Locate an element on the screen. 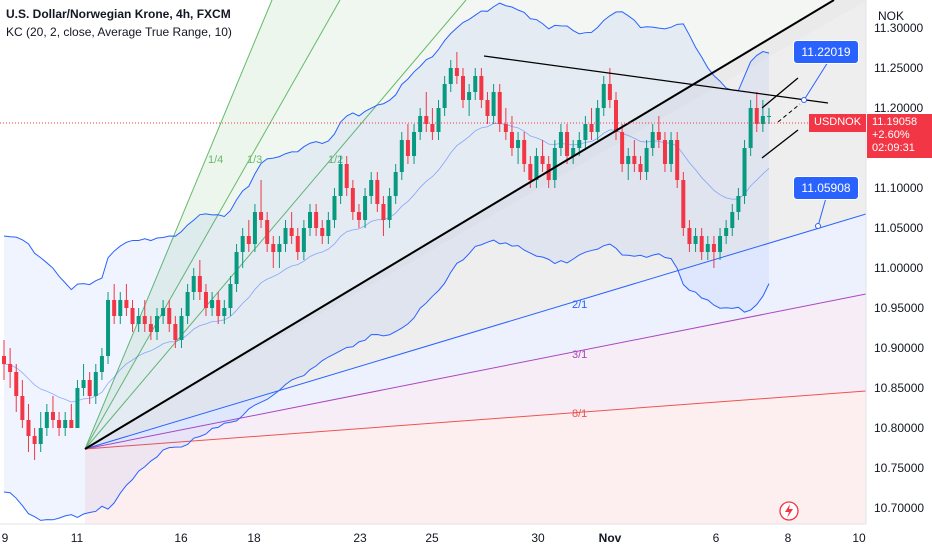 The height and width of the screenshot is (550, 932). fan-label-3-1: 3/1 is located at coordinates (579, 355).